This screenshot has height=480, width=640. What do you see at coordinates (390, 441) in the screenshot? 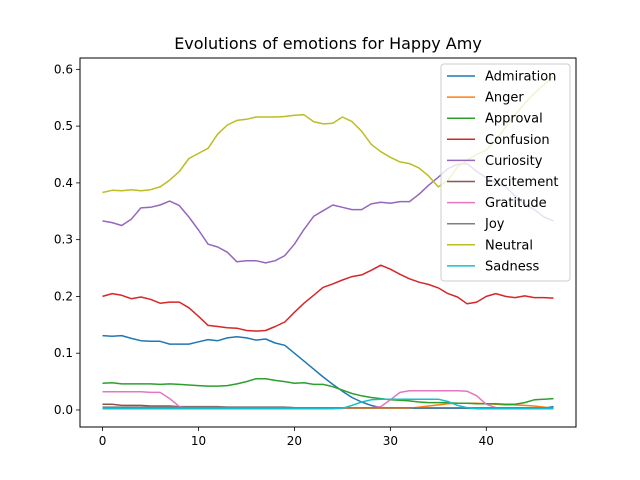
I see `x-tick-label: 30` at bounding box center [390, 441].